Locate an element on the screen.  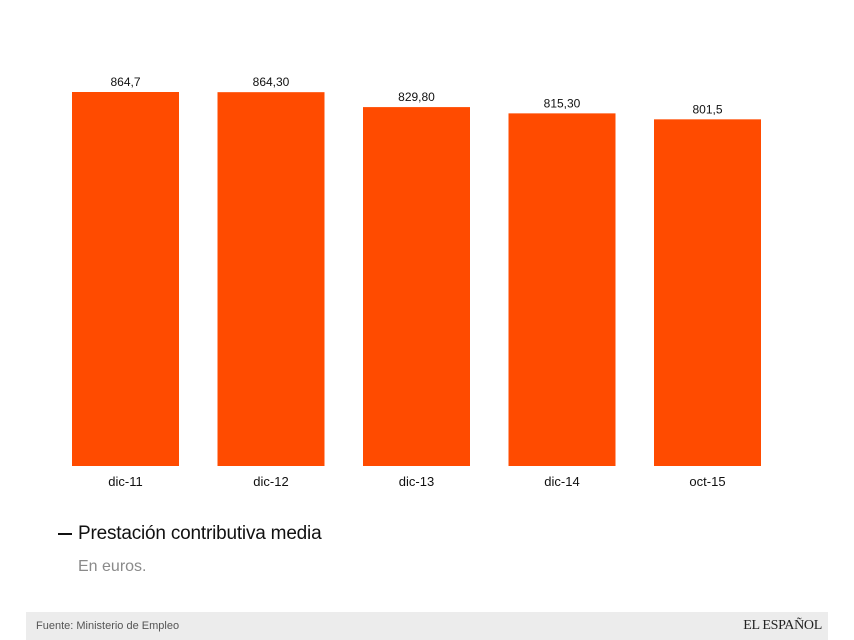
source-note: Fuente: Ministerio de Empleo is located at coordinates (108, 626).